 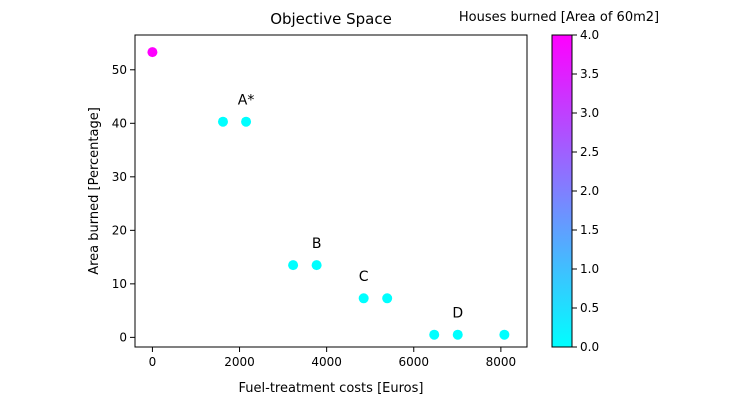 I want to click on y-tick-label: 10, so click(x=119, y=284).